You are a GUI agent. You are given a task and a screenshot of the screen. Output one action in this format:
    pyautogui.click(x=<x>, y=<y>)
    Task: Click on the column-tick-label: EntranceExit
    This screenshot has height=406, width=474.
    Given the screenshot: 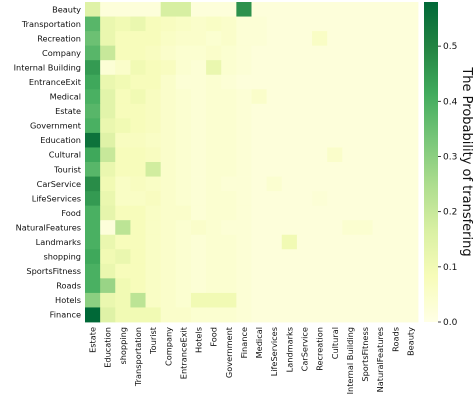 What is the action you would take?
    pyautogui.click(x=183, y=352)
    